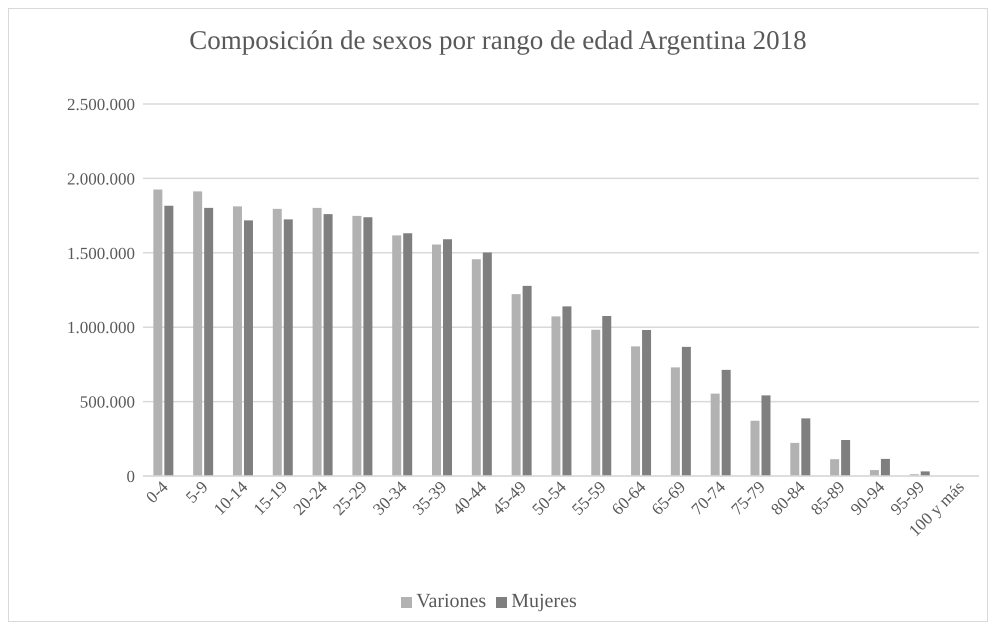 The width and height of the screenshot is (996, 630). Describe the element at coordinates (107, 402) in the screenshot. I see `y-tick-label: 500.000` at that location.